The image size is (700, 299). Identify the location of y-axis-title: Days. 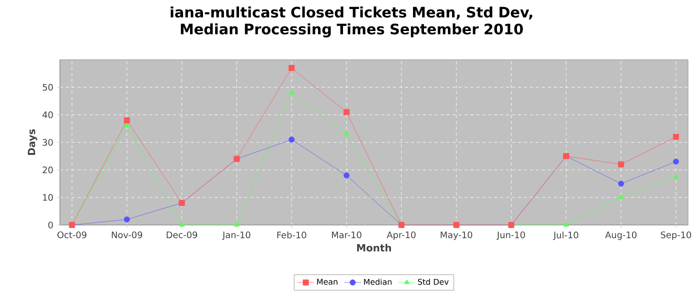
(33, 142).